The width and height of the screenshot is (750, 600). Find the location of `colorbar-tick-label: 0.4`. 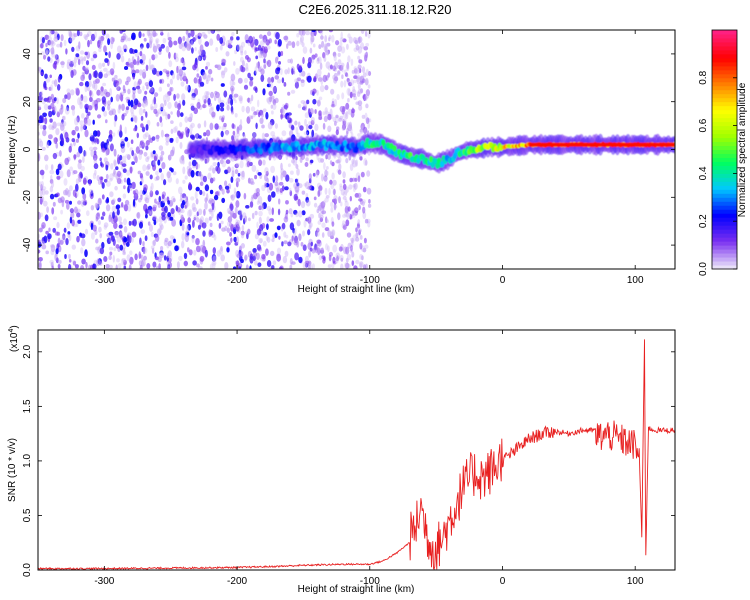

colorbar-tick-label: 0.4 is located at coordinates (703, 173).